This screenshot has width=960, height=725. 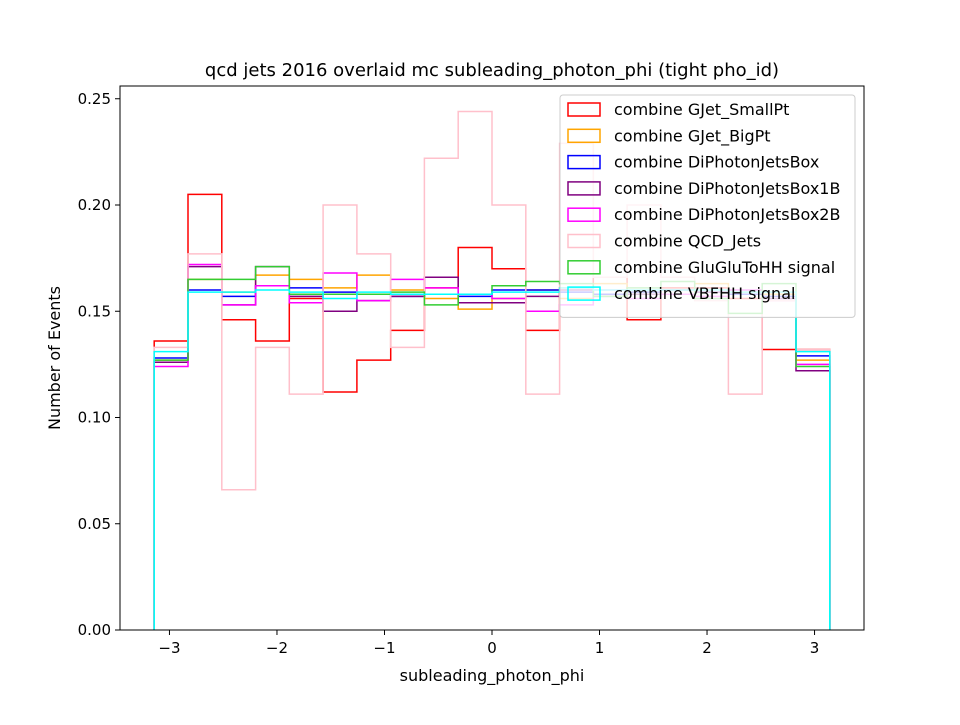 What do you see at coordinates (492, 676) in the screenshot?
I see `x-axis-label: subleading_photon_phi` at bounding box center [492, 676].